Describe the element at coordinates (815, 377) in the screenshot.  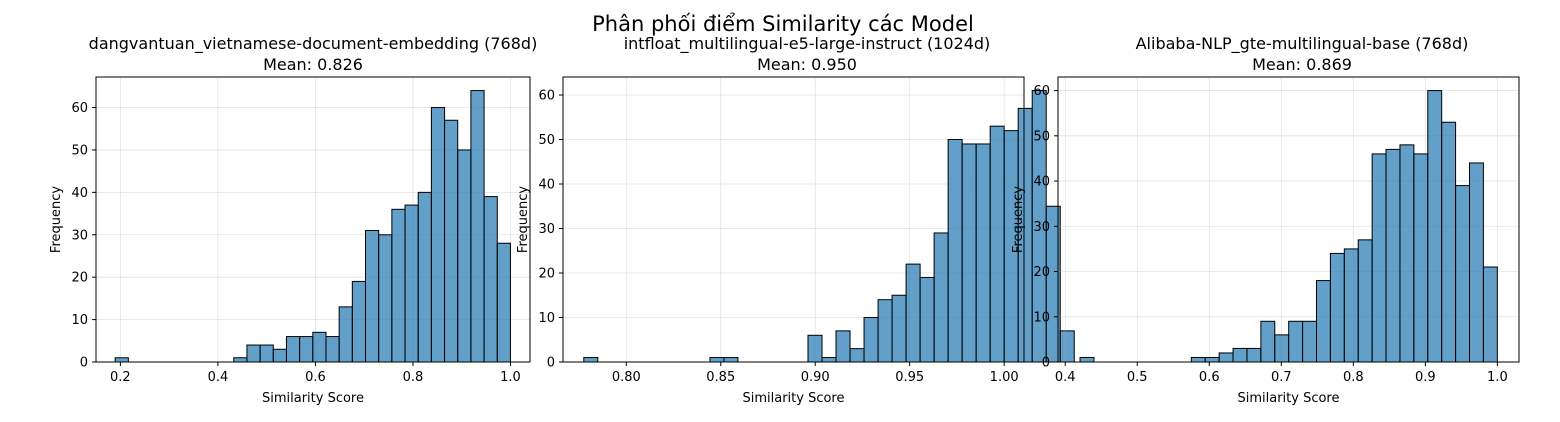
I see `x-tick-label: 0.90` at that location.